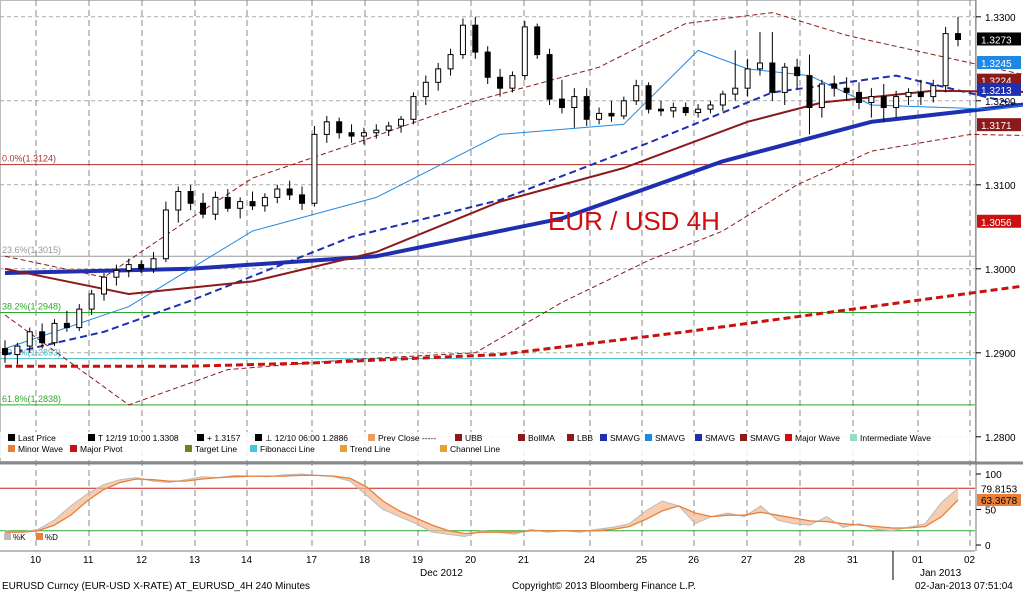  I want to click on legend-entry: + 1.3157, so click(219, 438).